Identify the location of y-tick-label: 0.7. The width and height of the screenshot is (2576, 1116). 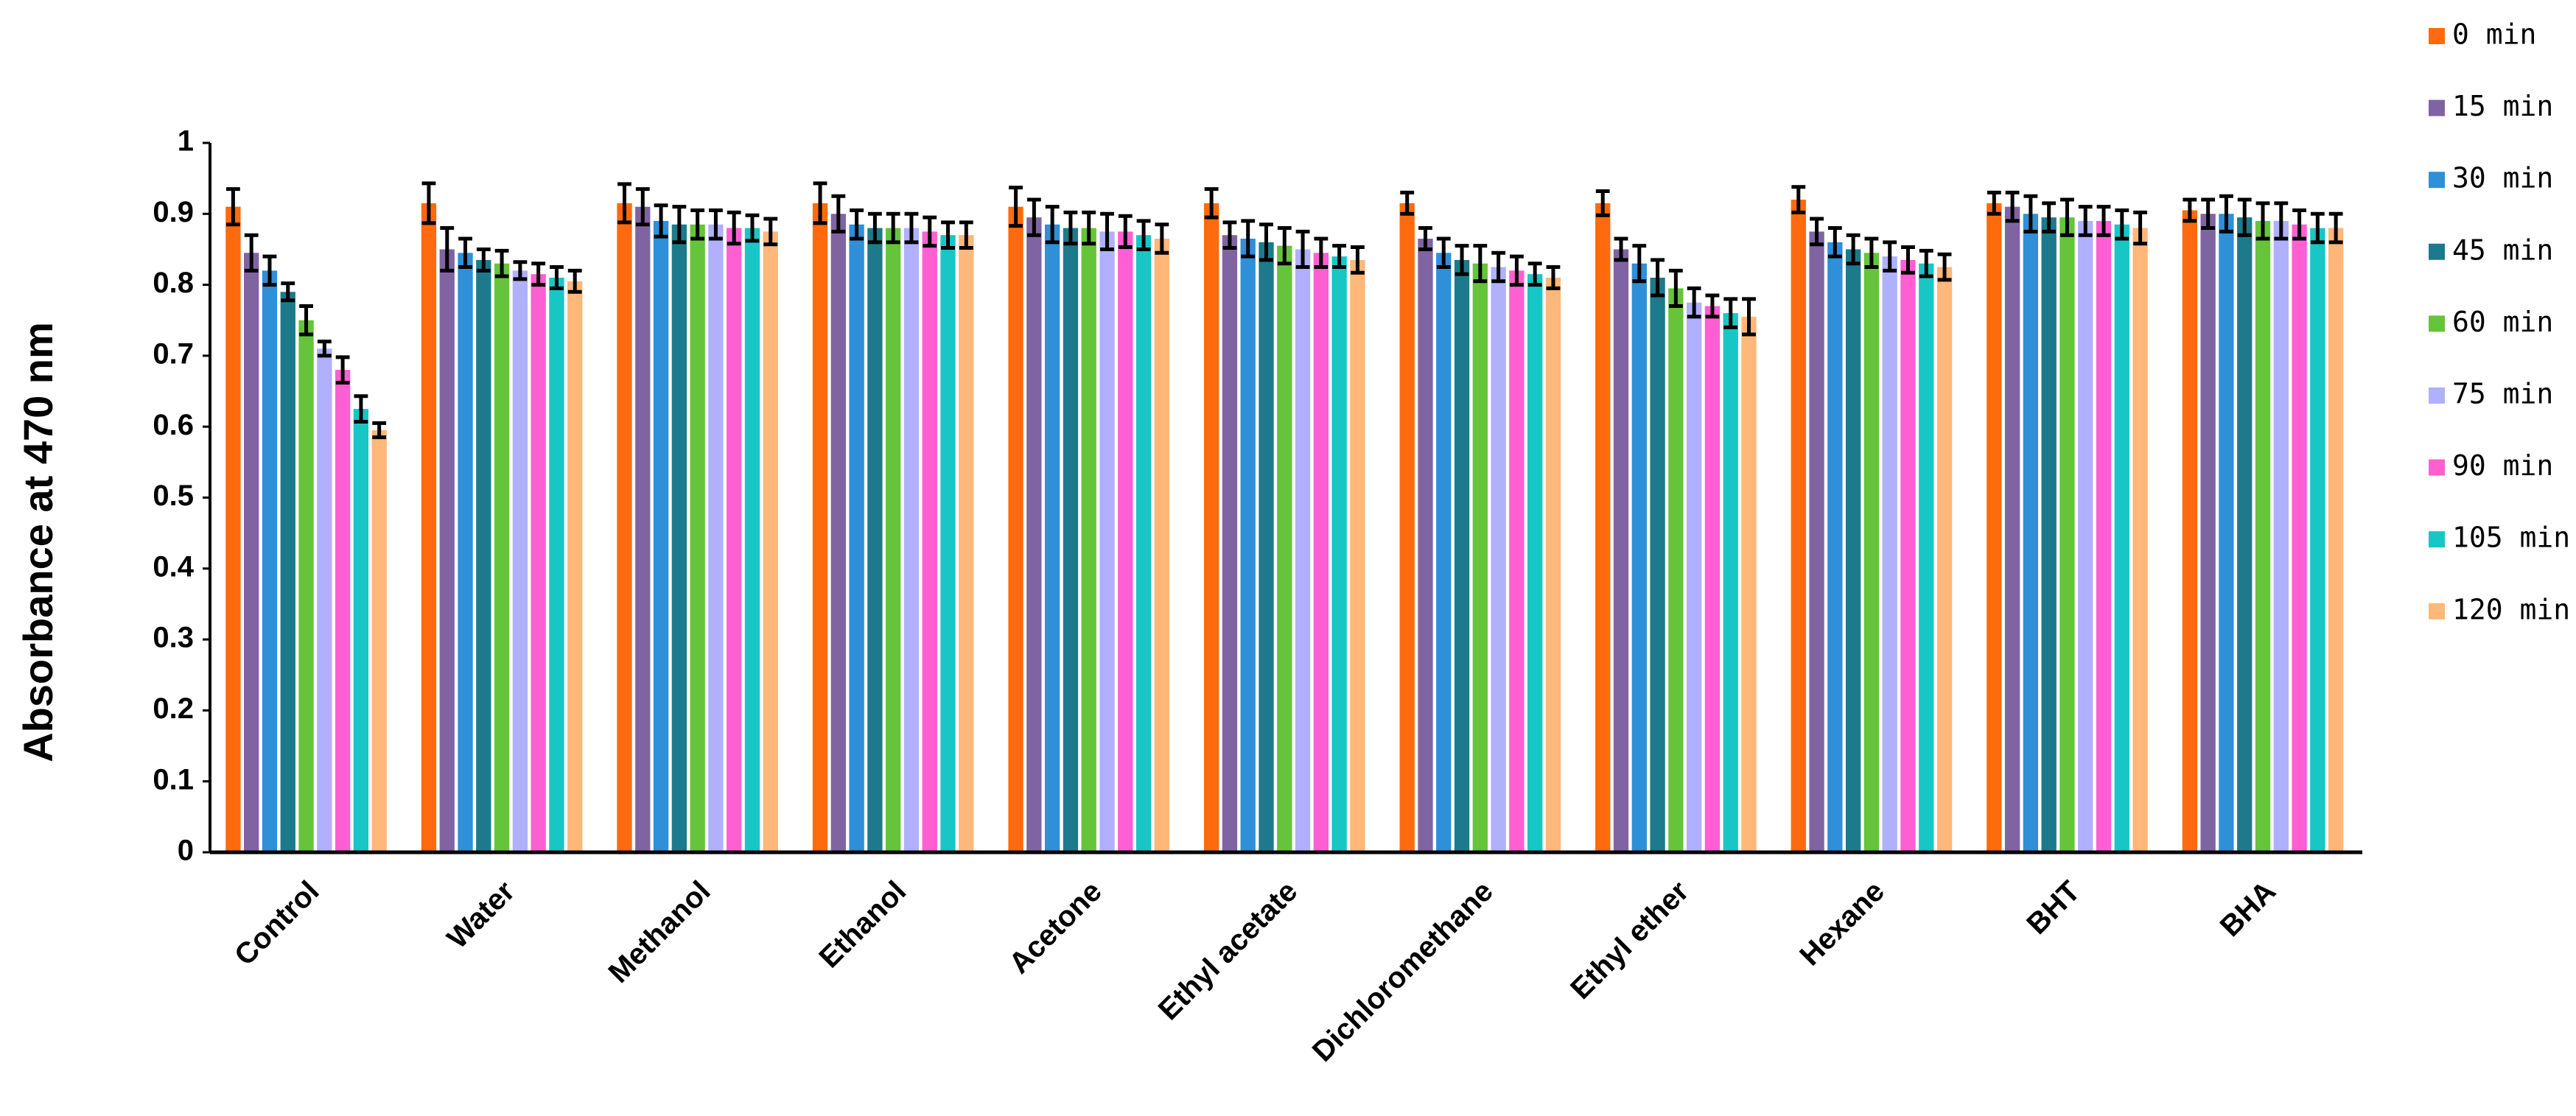
(173, 353).